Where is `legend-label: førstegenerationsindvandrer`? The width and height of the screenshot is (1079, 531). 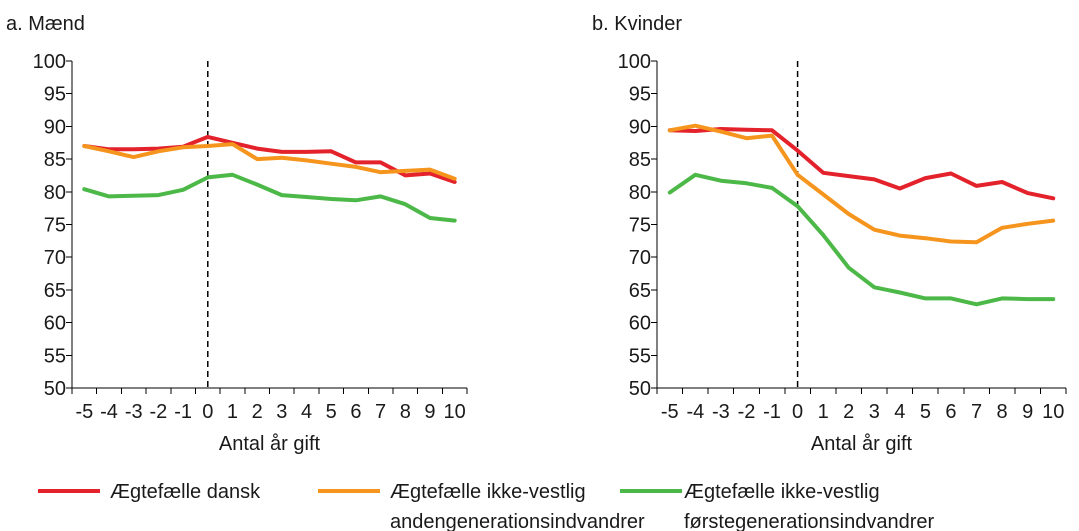
legend-label: førstegenerationsindvandrer is located at coordinates (809, 521).